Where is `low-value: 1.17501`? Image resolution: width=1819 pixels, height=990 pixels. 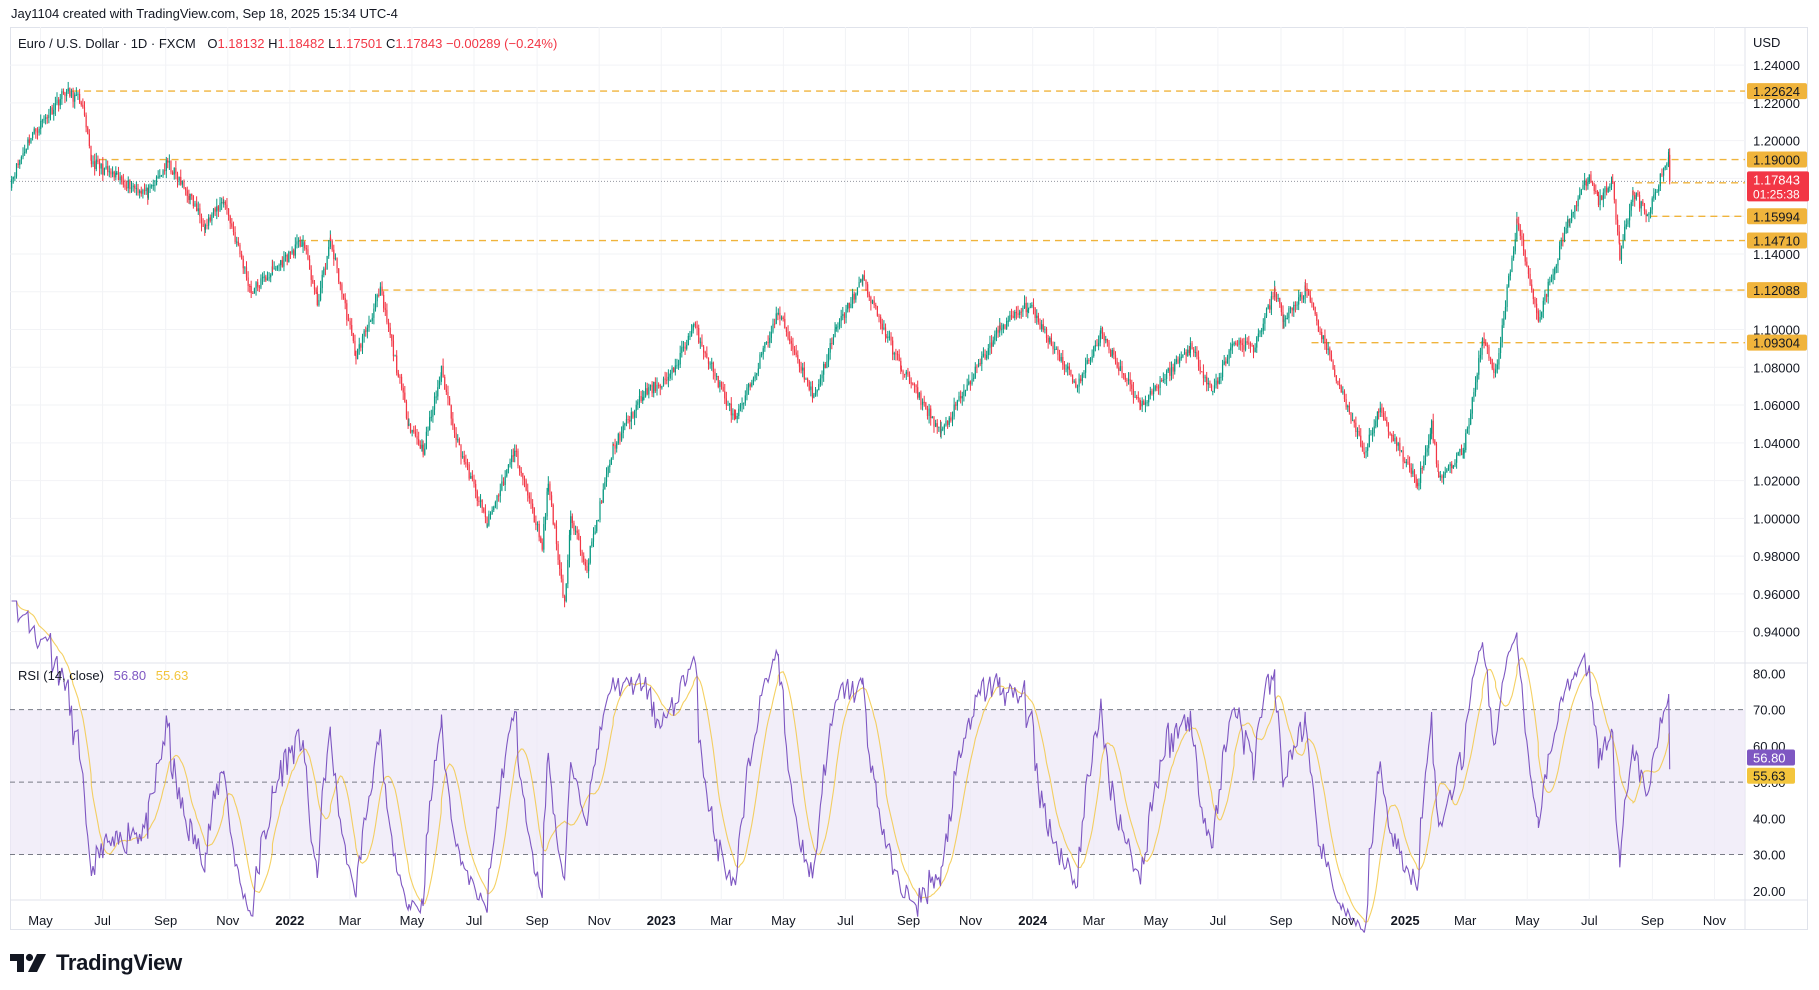 low-value: 1.17501 is located at coordinates (359, 43).